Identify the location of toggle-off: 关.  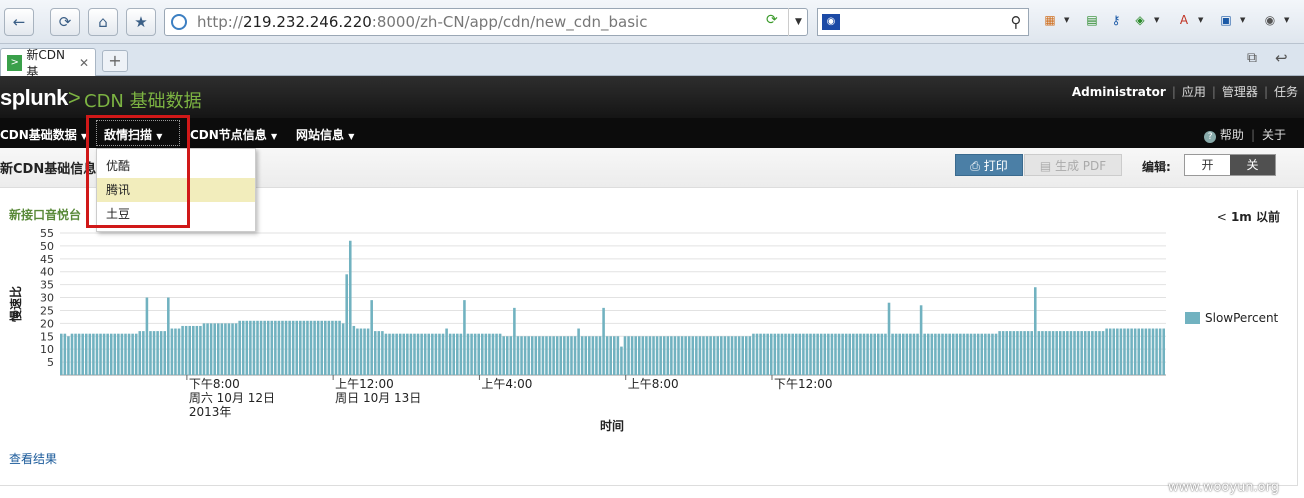
(1252, 165).